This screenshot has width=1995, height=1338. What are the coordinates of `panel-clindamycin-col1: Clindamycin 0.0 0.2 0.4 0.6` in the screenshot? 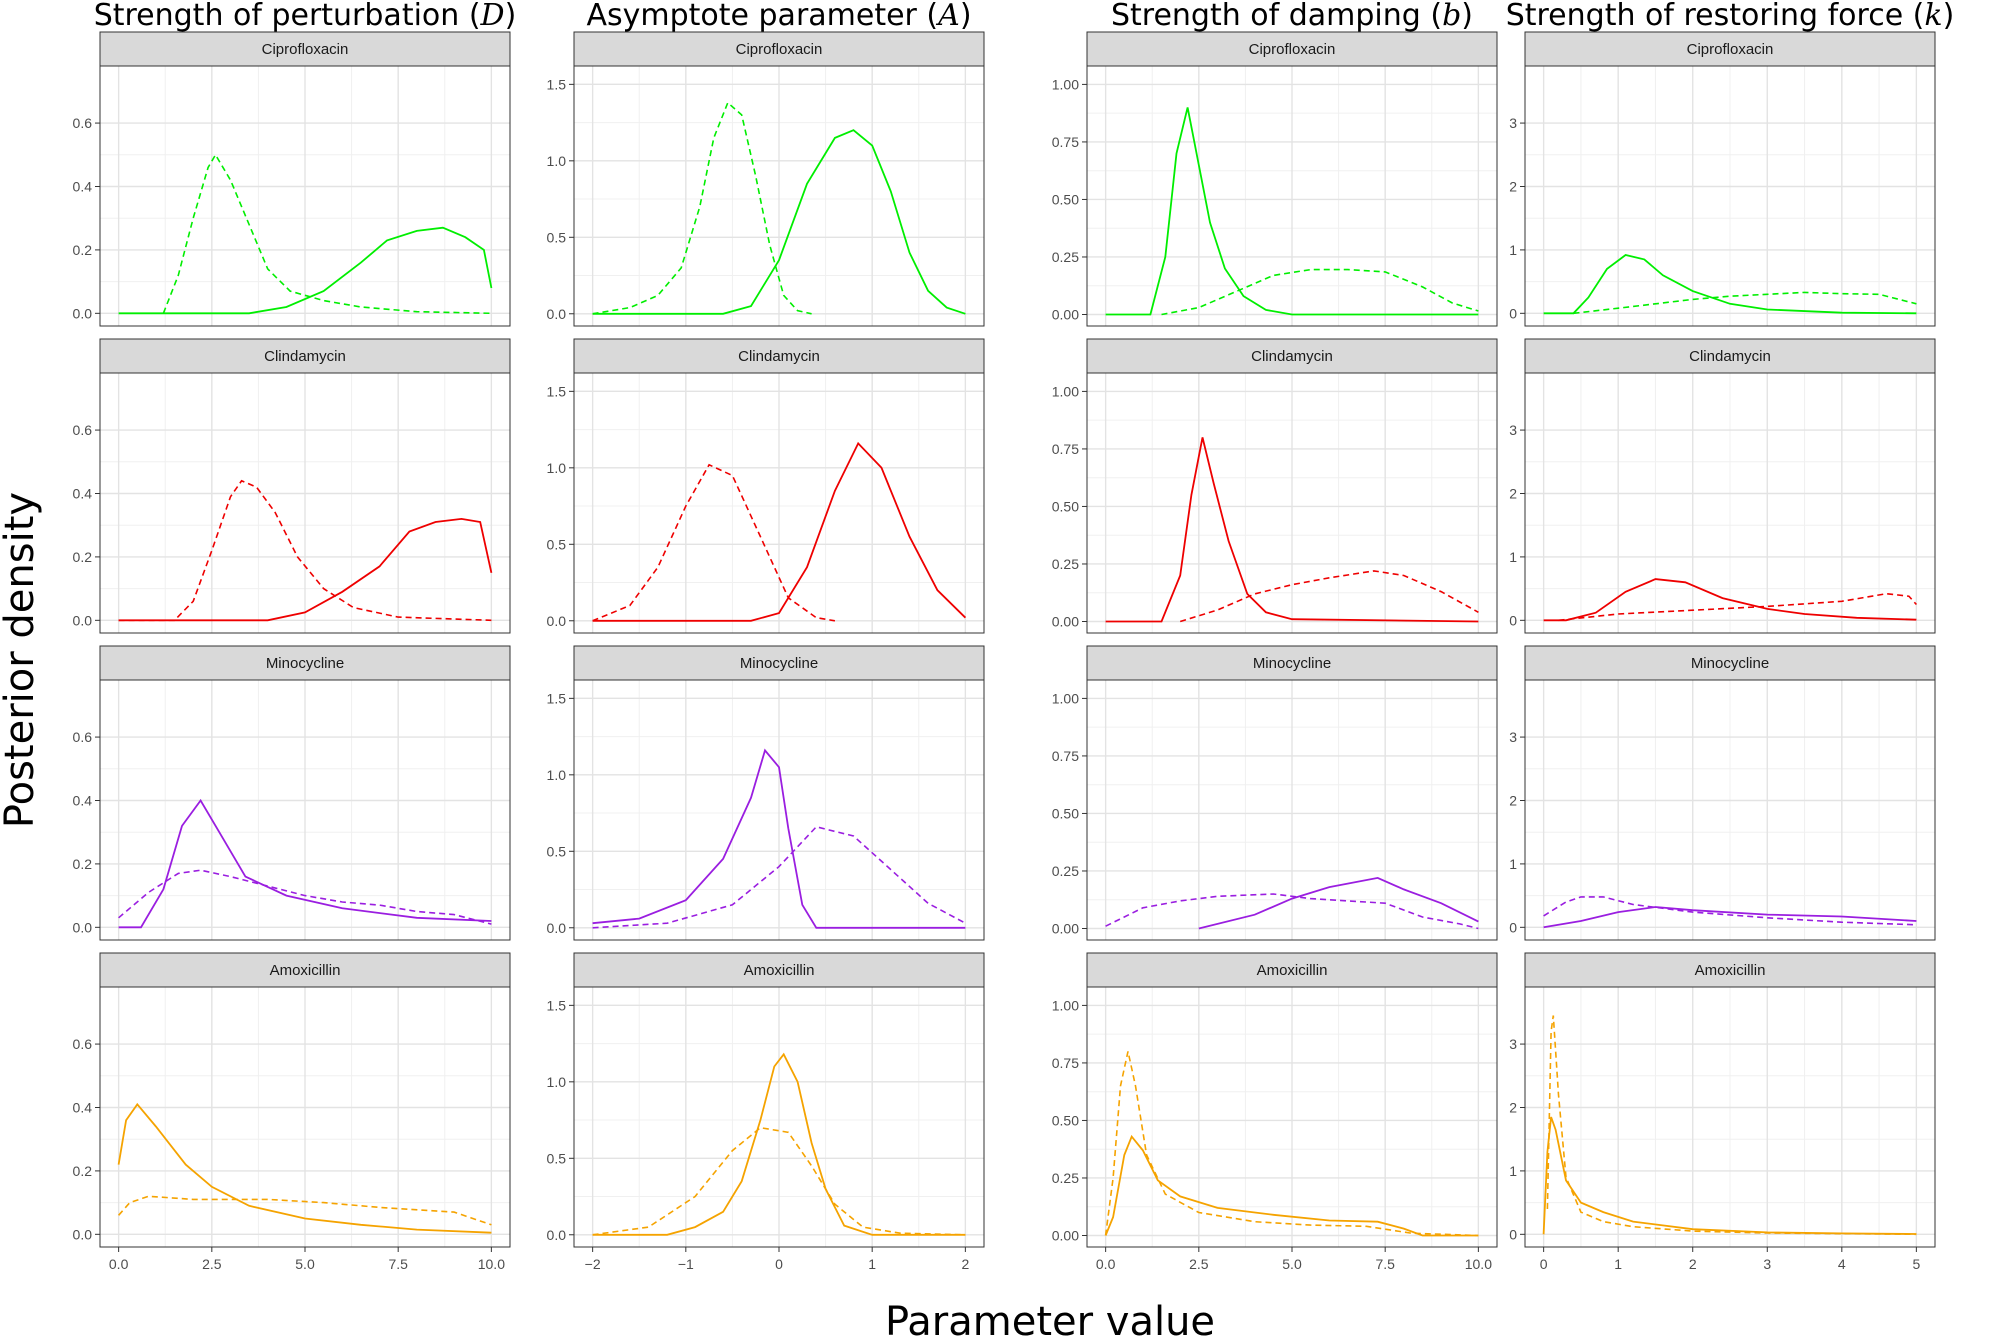 It's located at (292, 486).